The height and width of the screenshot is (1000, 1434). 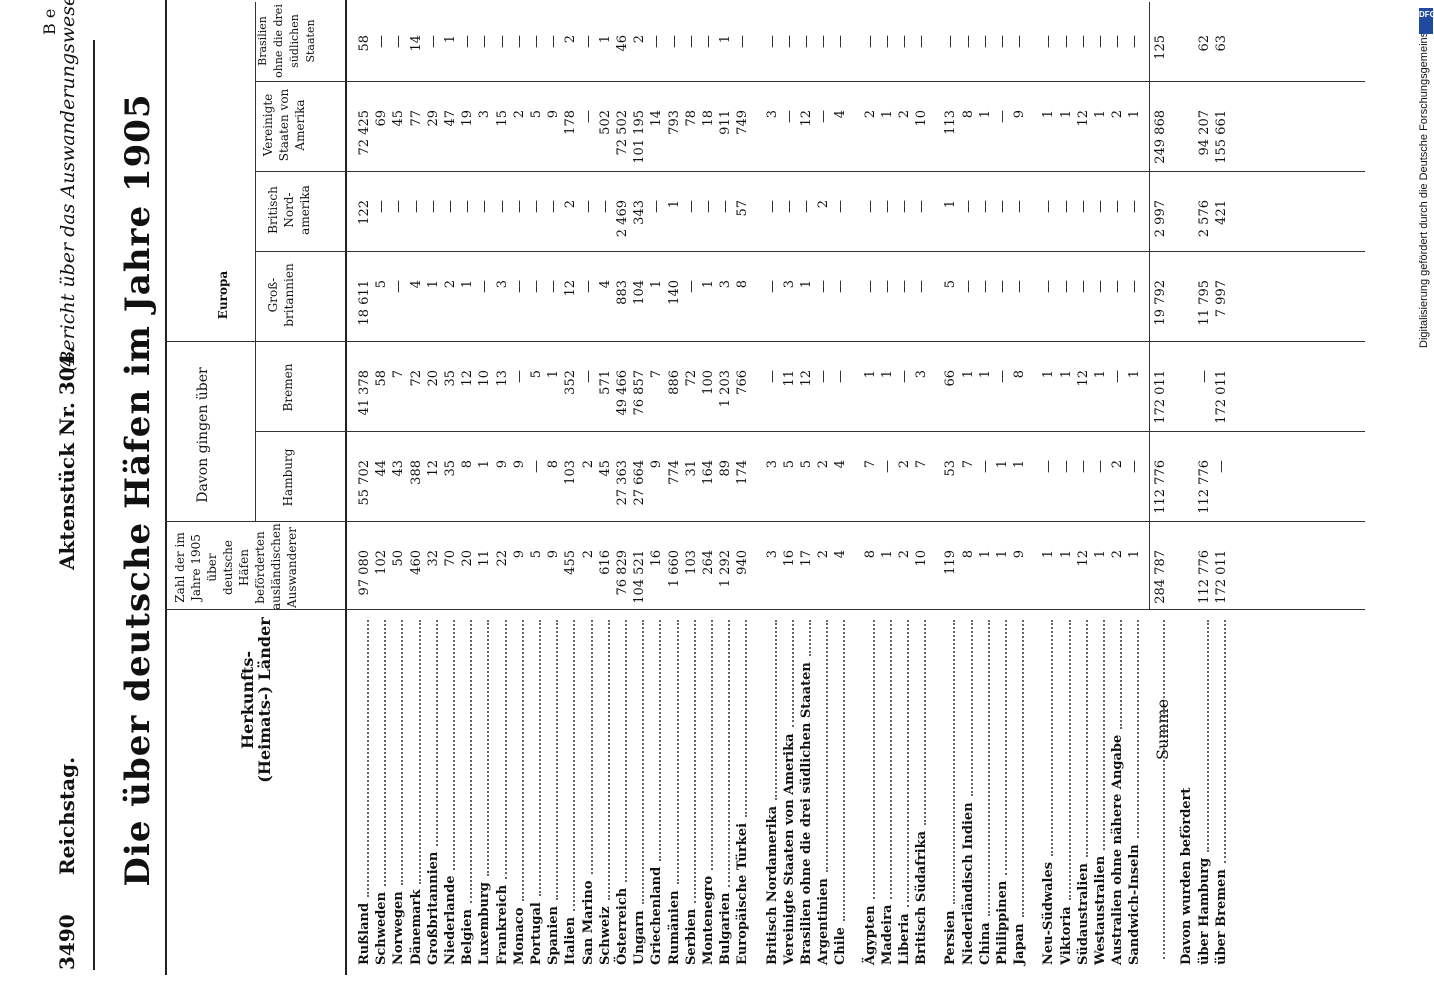 What do you see at coordinates (888, 487) in the screenshot?
I see `table-row: Madeira 1 — 1 — — 1 —` at bounding box center [888, 487].